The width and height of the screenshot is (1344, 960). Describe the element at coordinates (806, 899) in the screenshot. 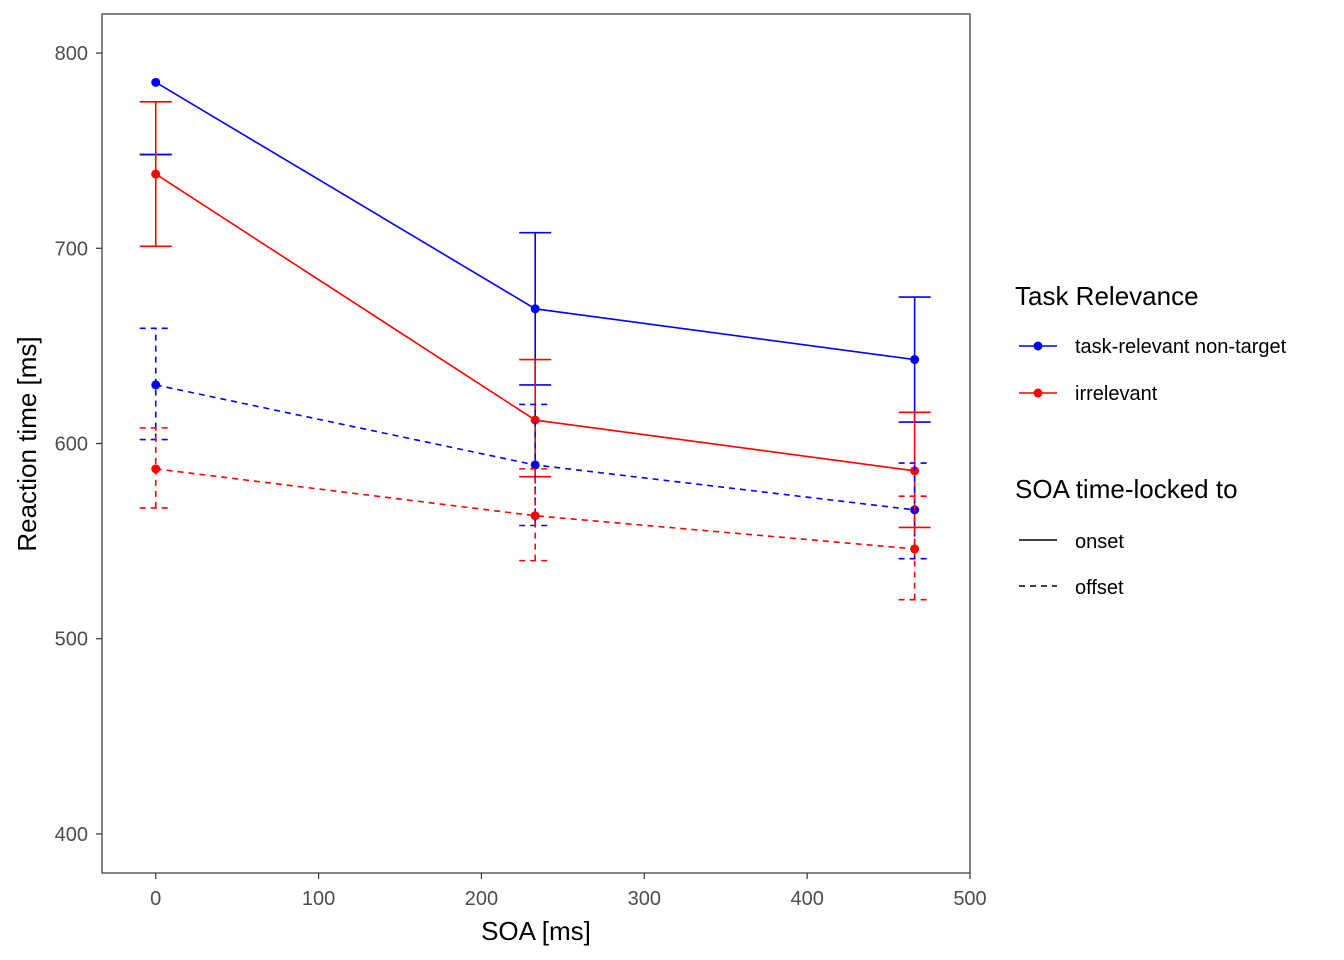

I see `x-tick-label: 400` at that location.